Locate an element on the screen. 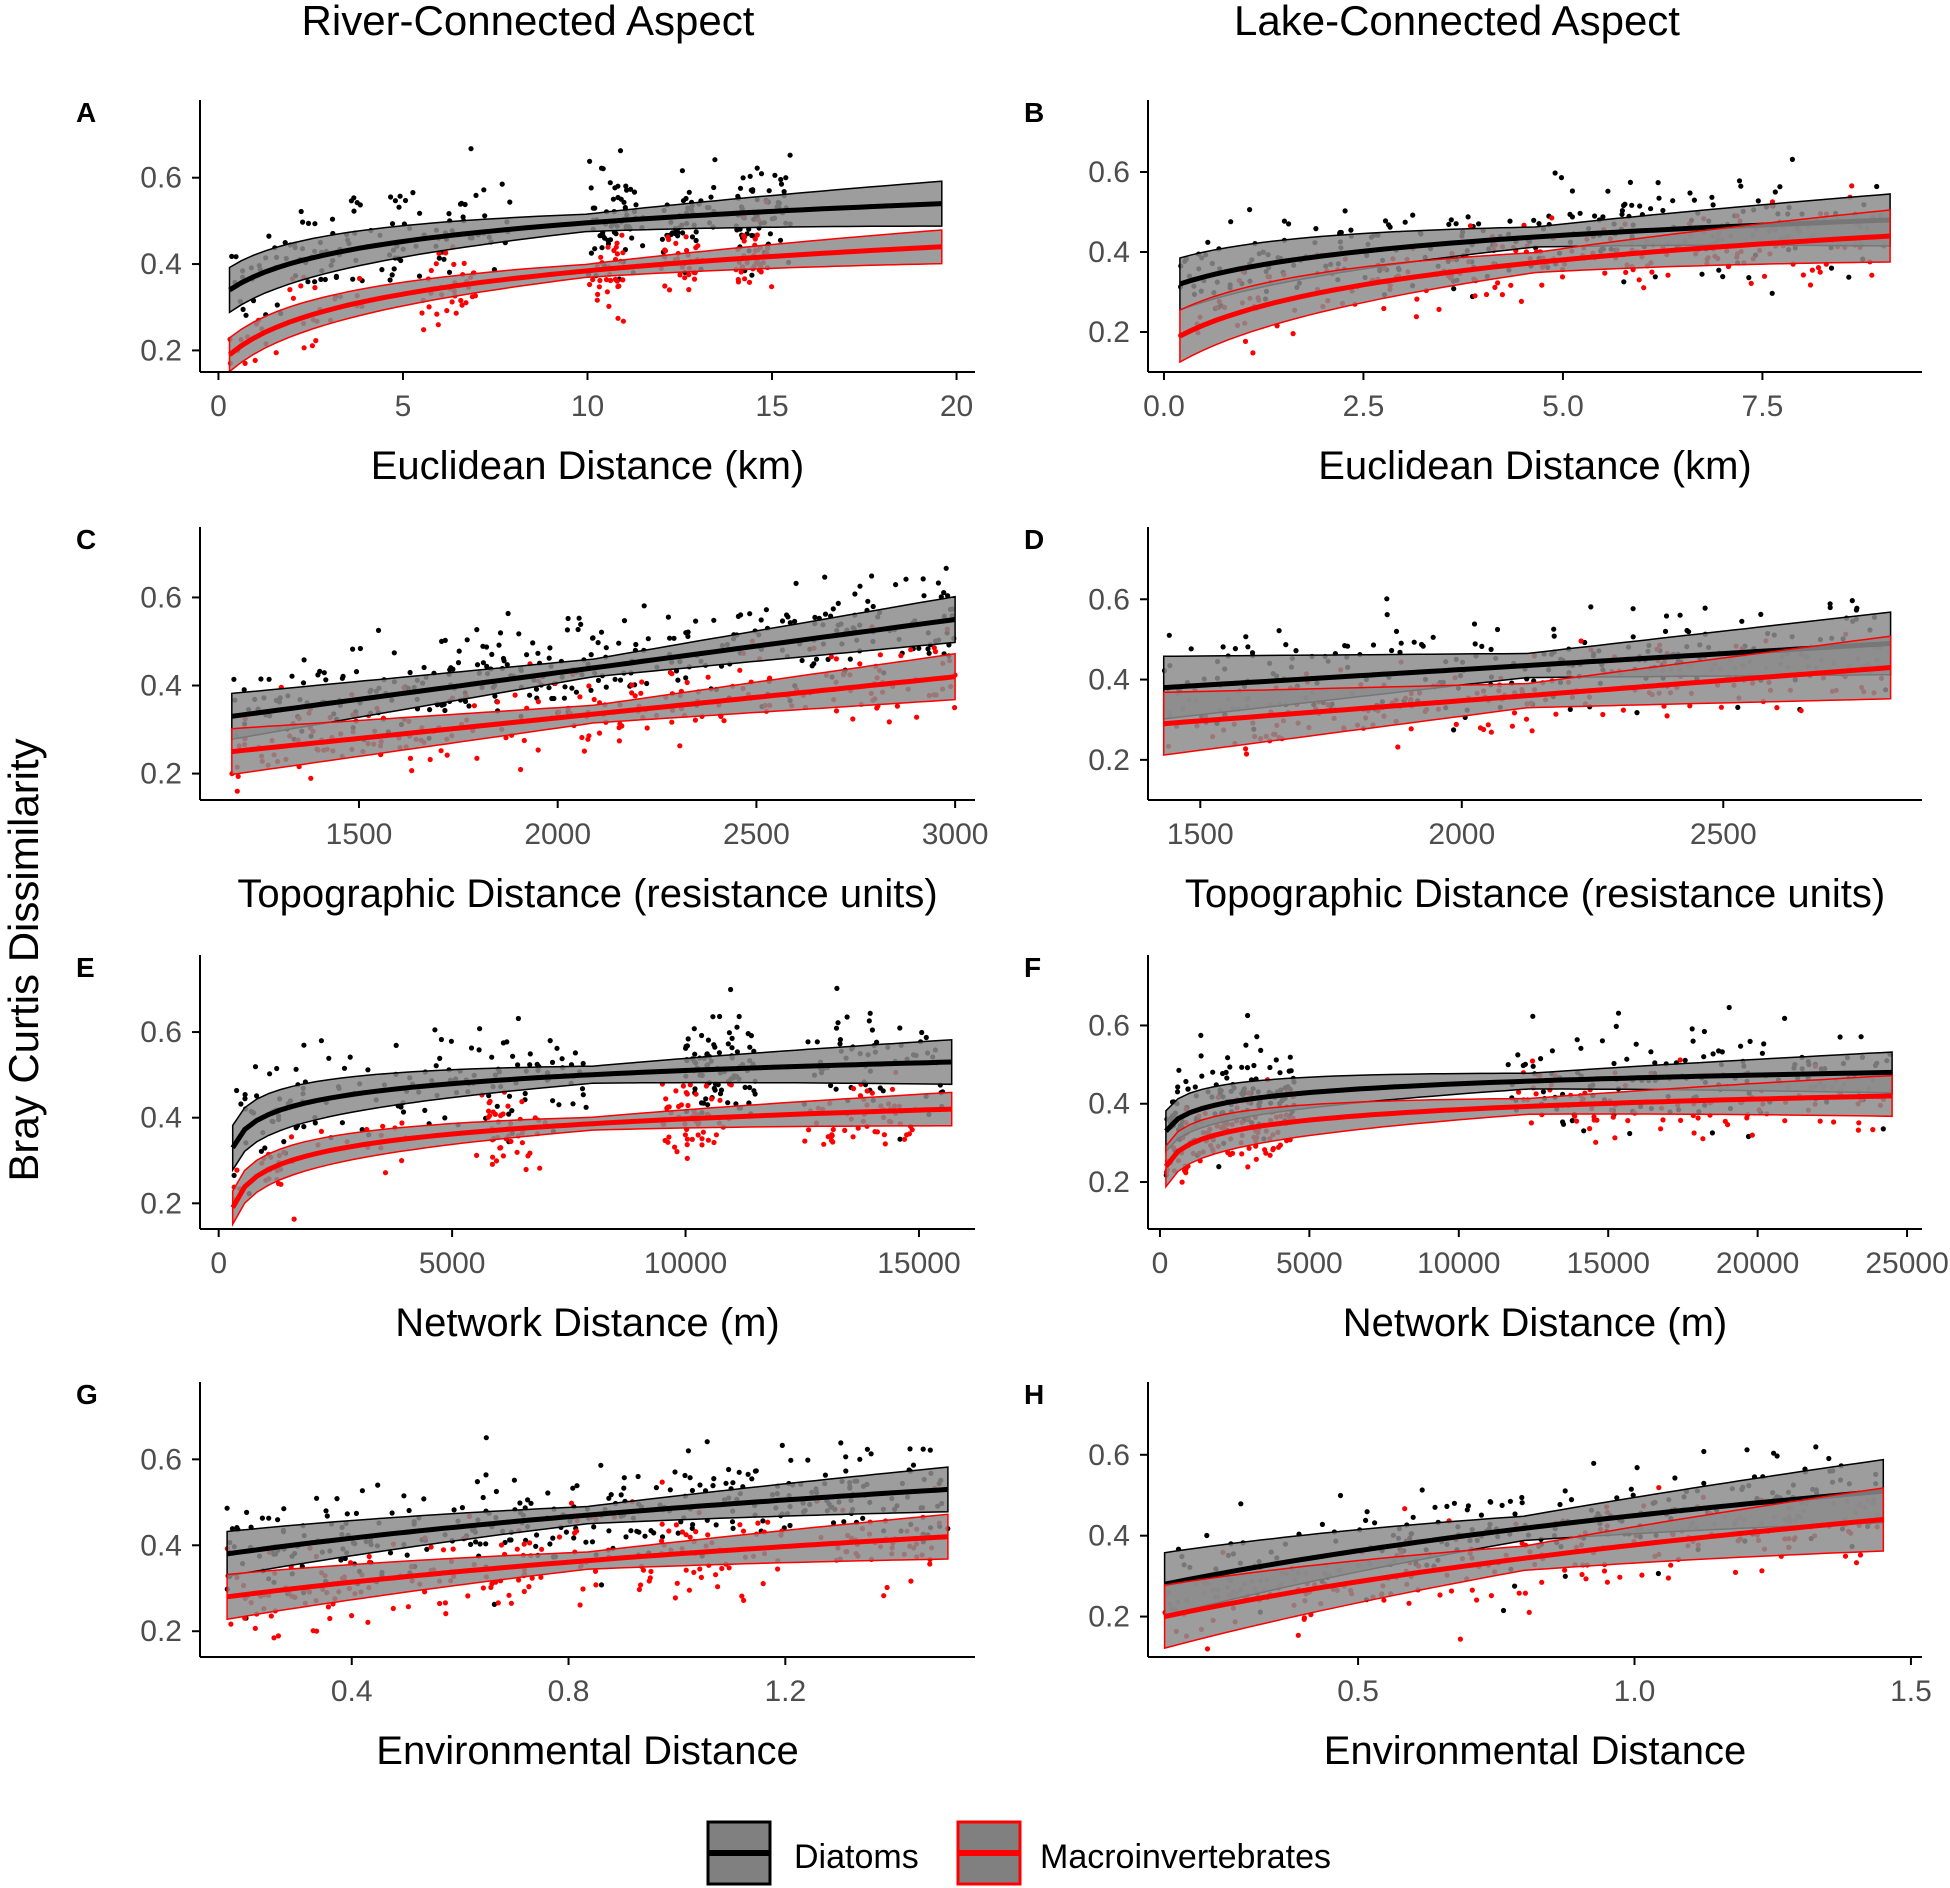 This screenshot has height=1888, width=1950. y-tick-label: 0.4 is located at coordinates (1109, 252).